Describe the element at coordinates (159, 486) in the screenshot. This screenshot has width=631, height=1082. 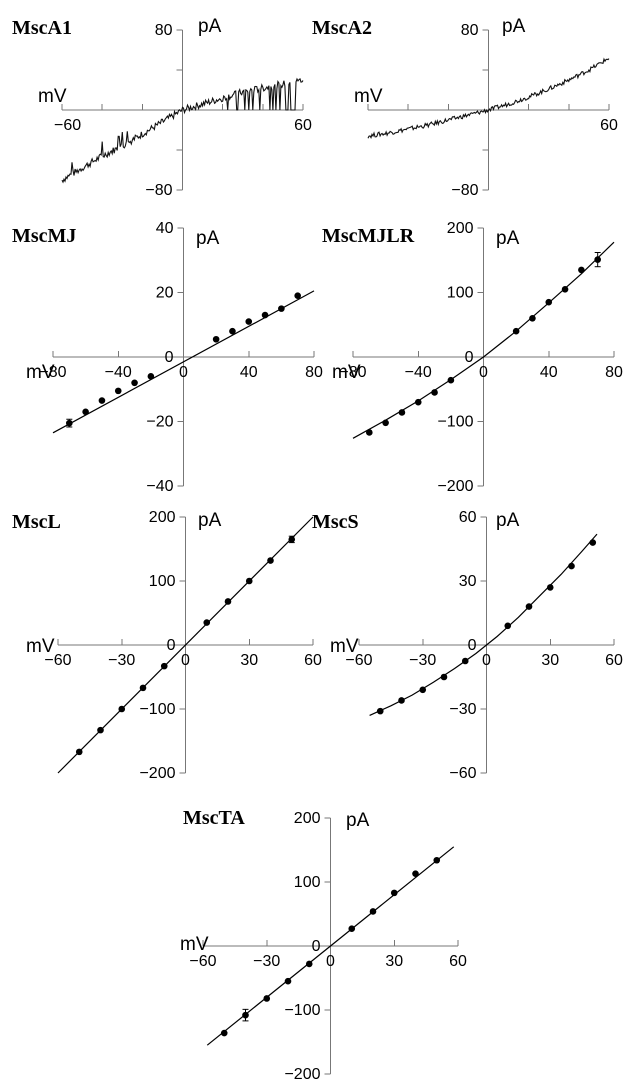
I see `y-tick-label: −40` at that location.